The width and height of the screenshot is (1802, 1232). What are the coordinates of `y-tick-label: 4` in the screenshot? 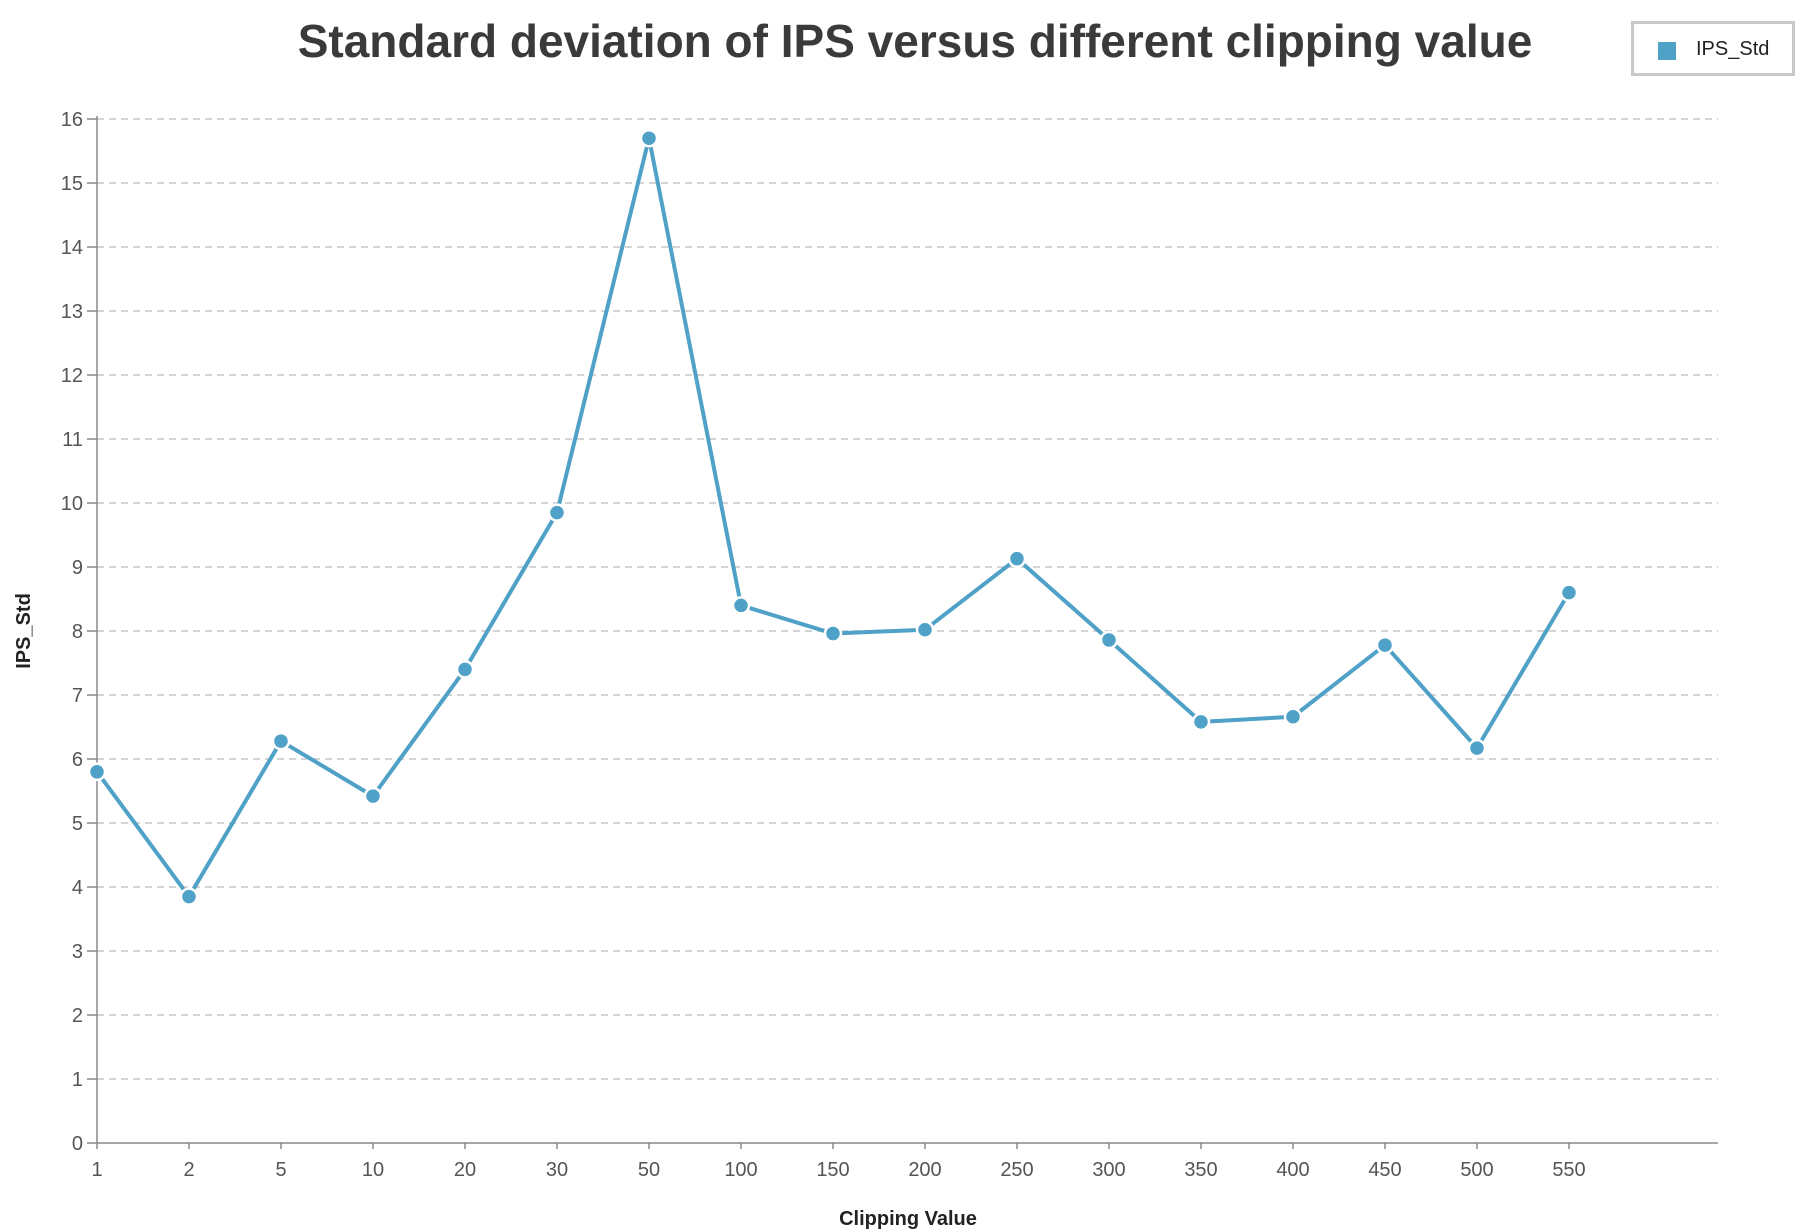 It's located at (77, 888).